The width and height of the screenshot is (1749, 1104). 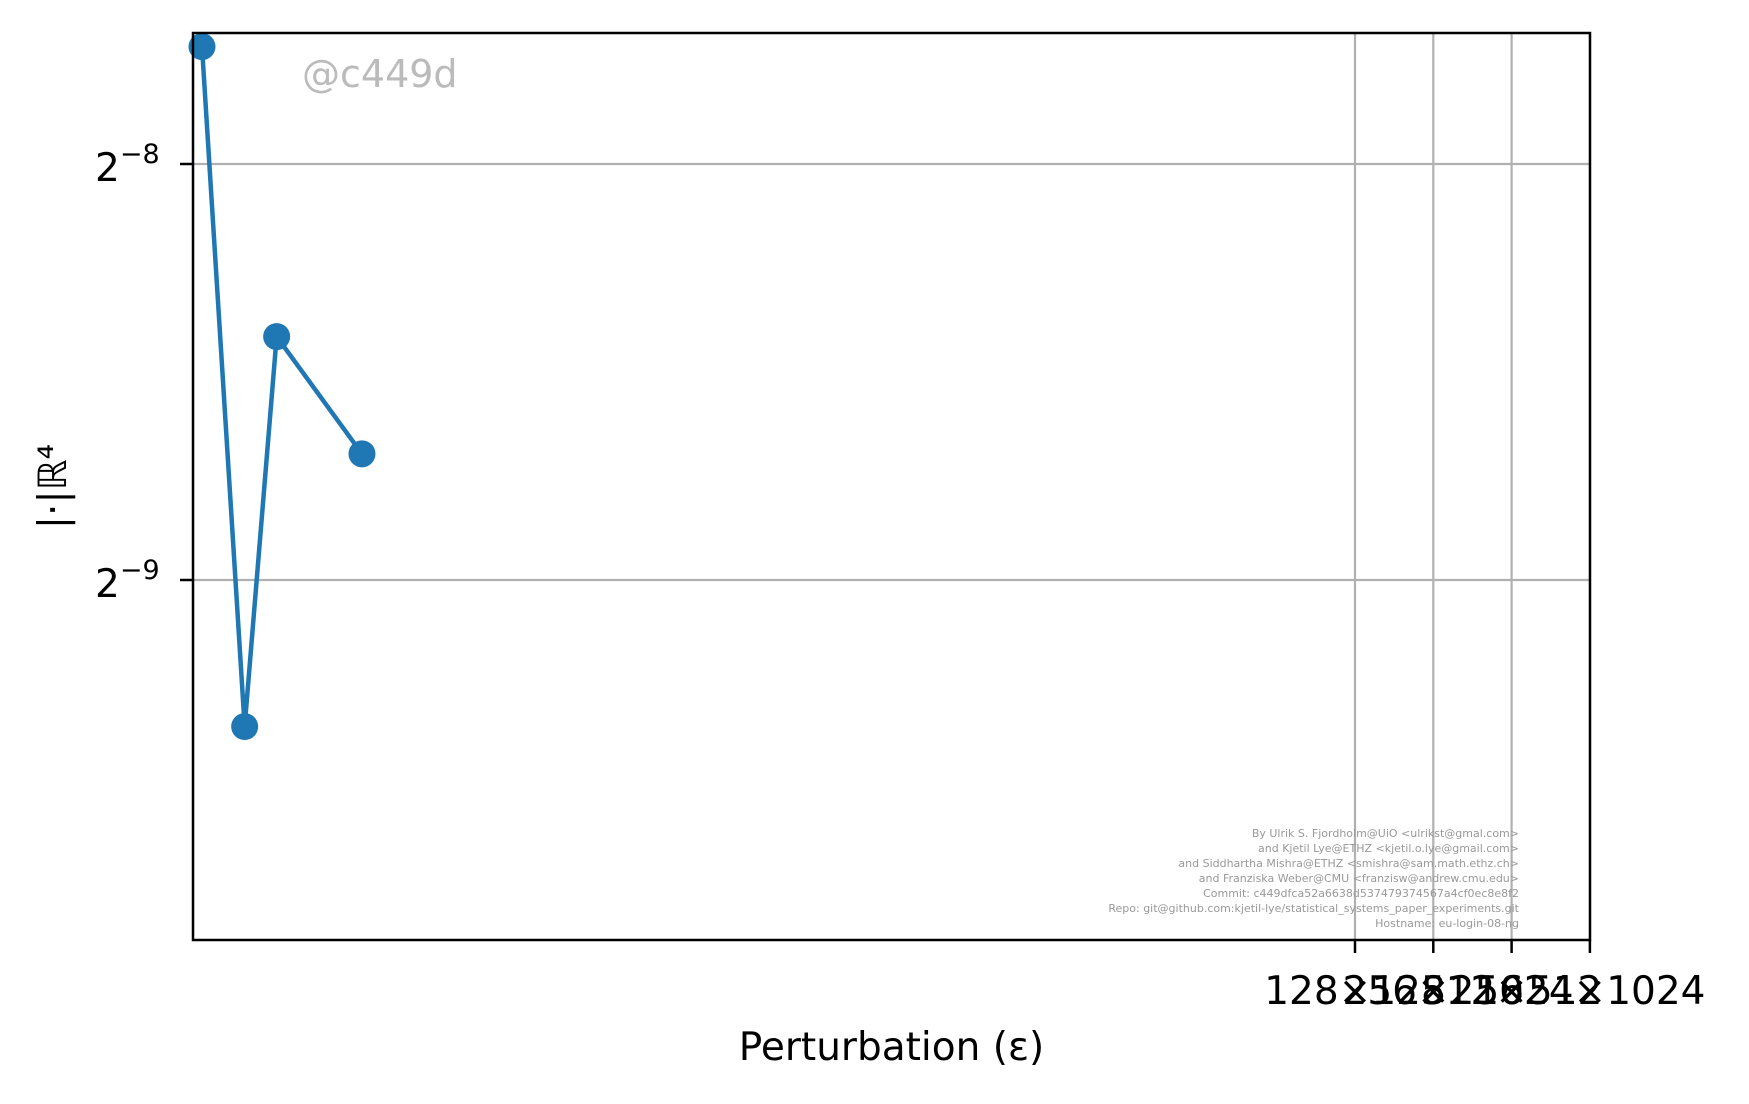 I want to click on x-axis-label: Perturbation (ε), so click(x=891, y=1047).